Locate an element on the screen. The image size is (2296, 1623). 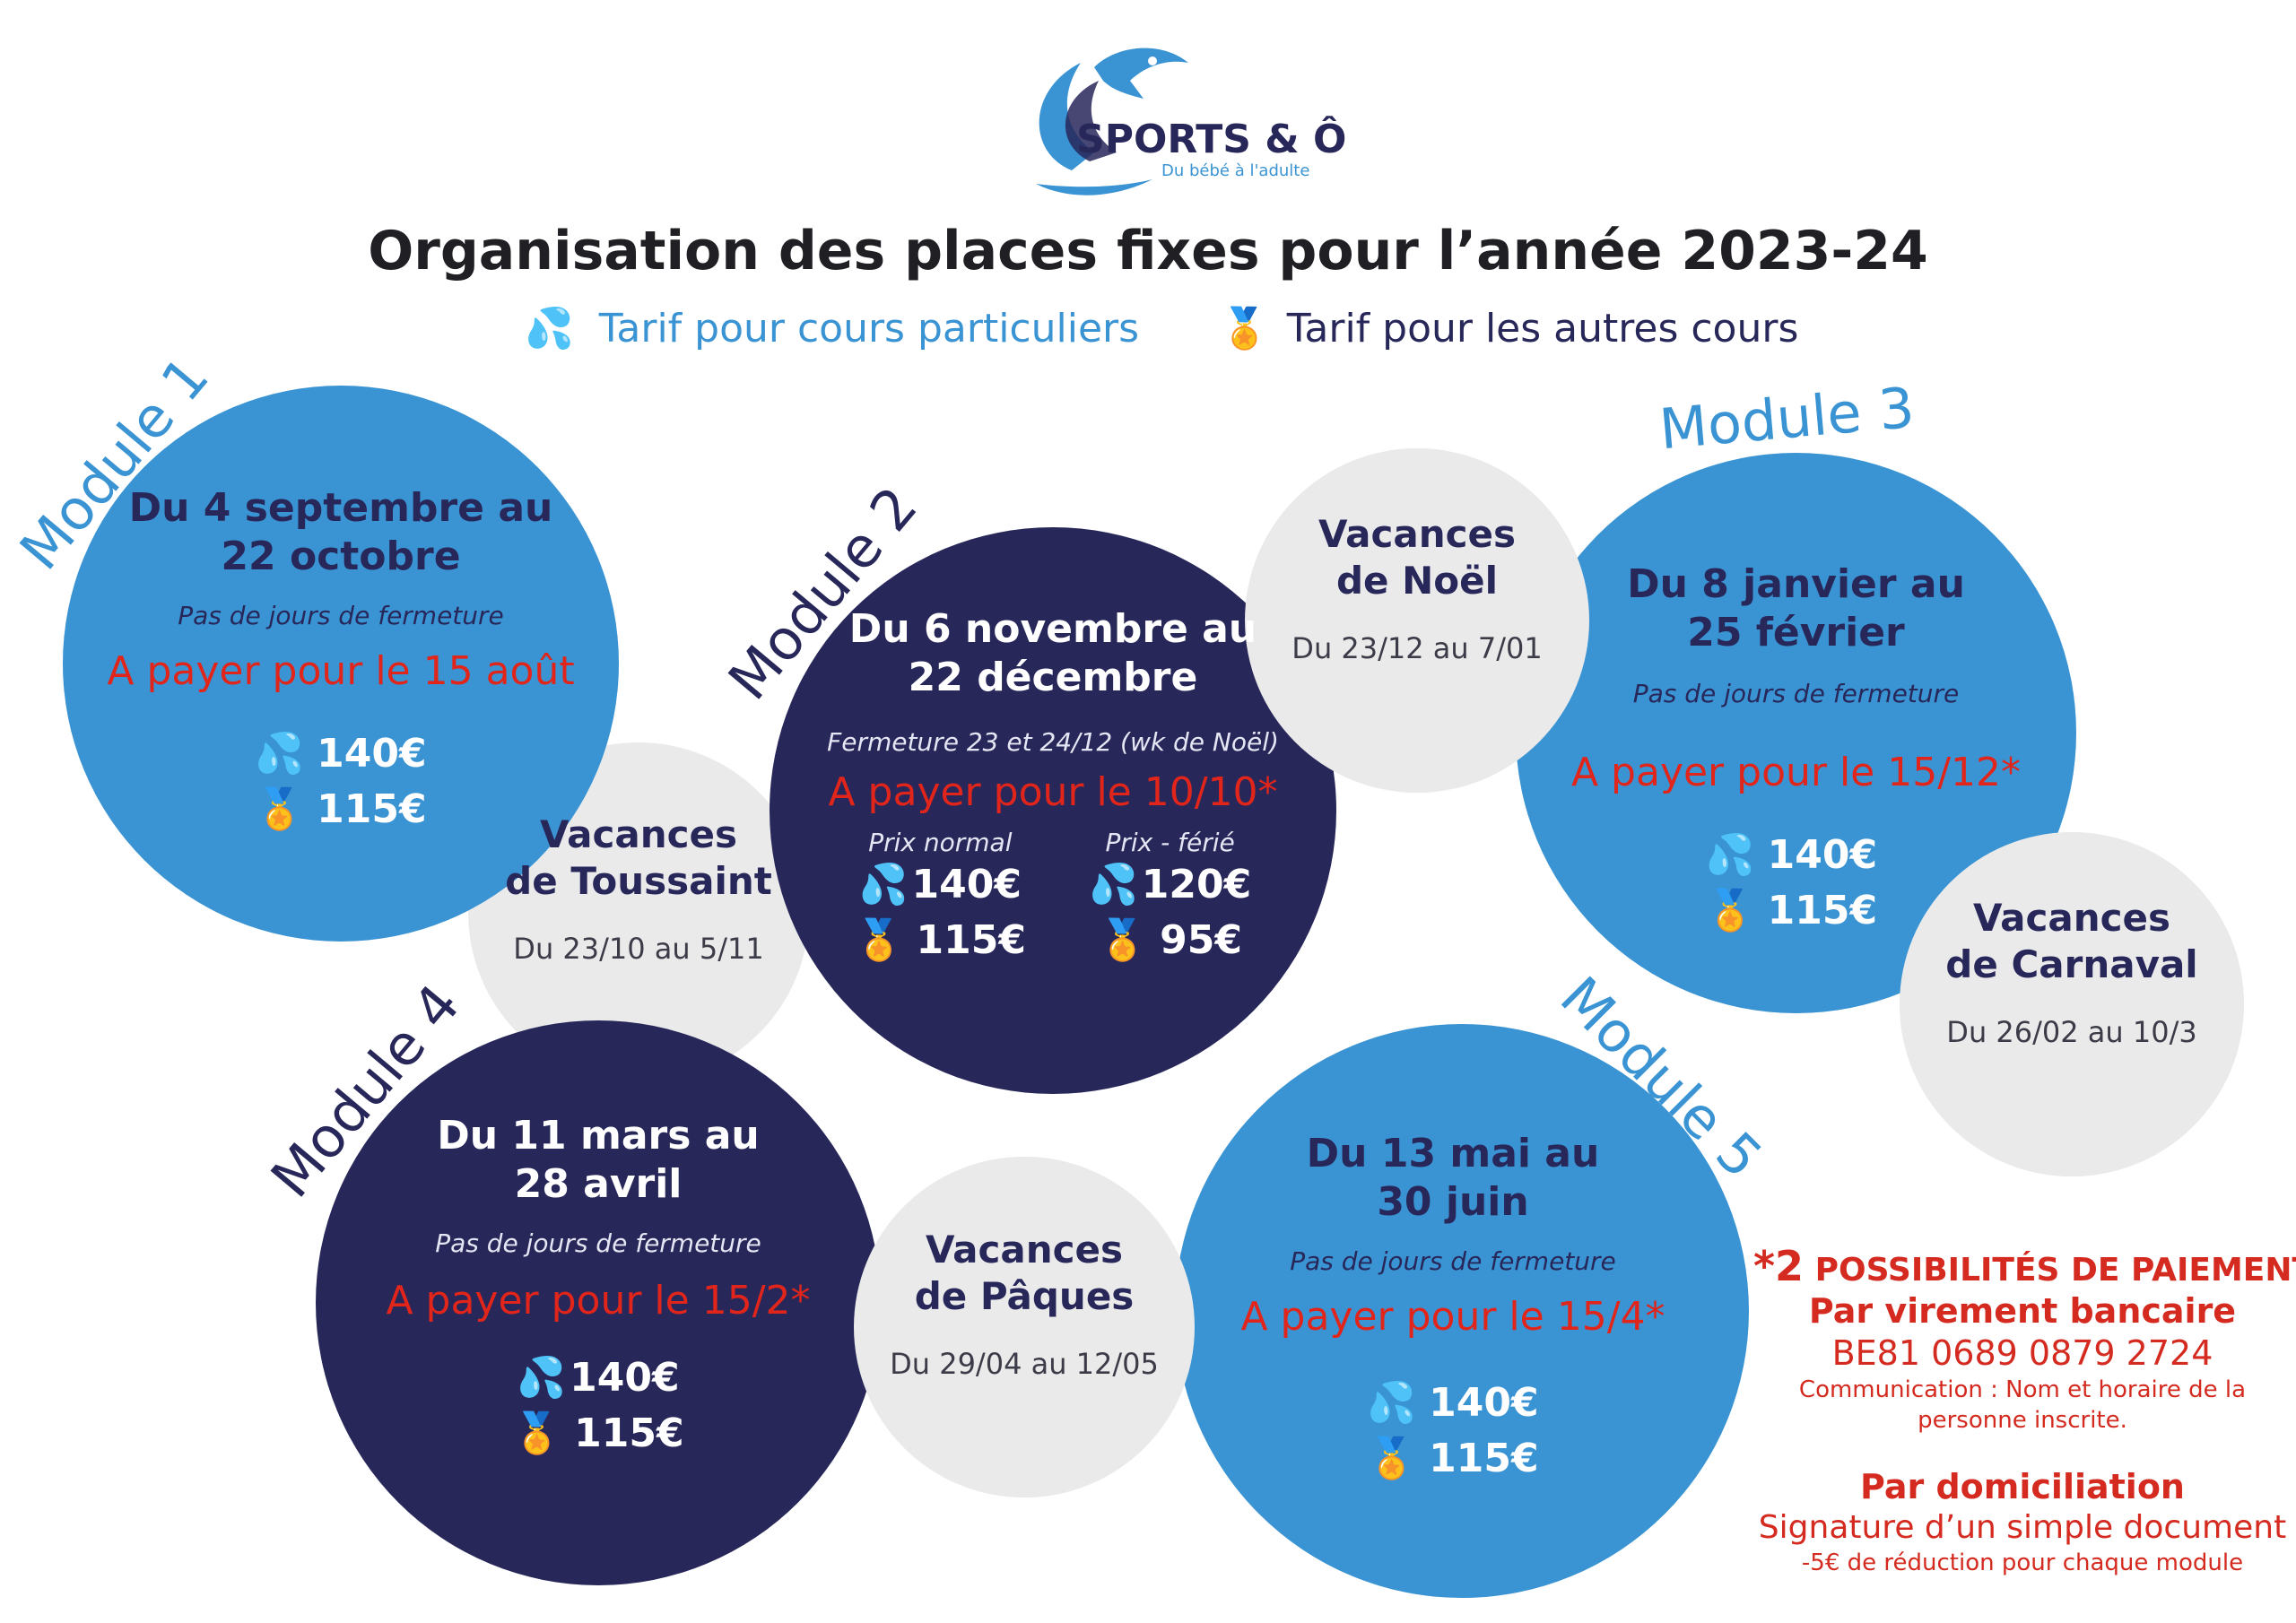
holiday-title-2: de Carnaval is located at coordinates (2071, 964).